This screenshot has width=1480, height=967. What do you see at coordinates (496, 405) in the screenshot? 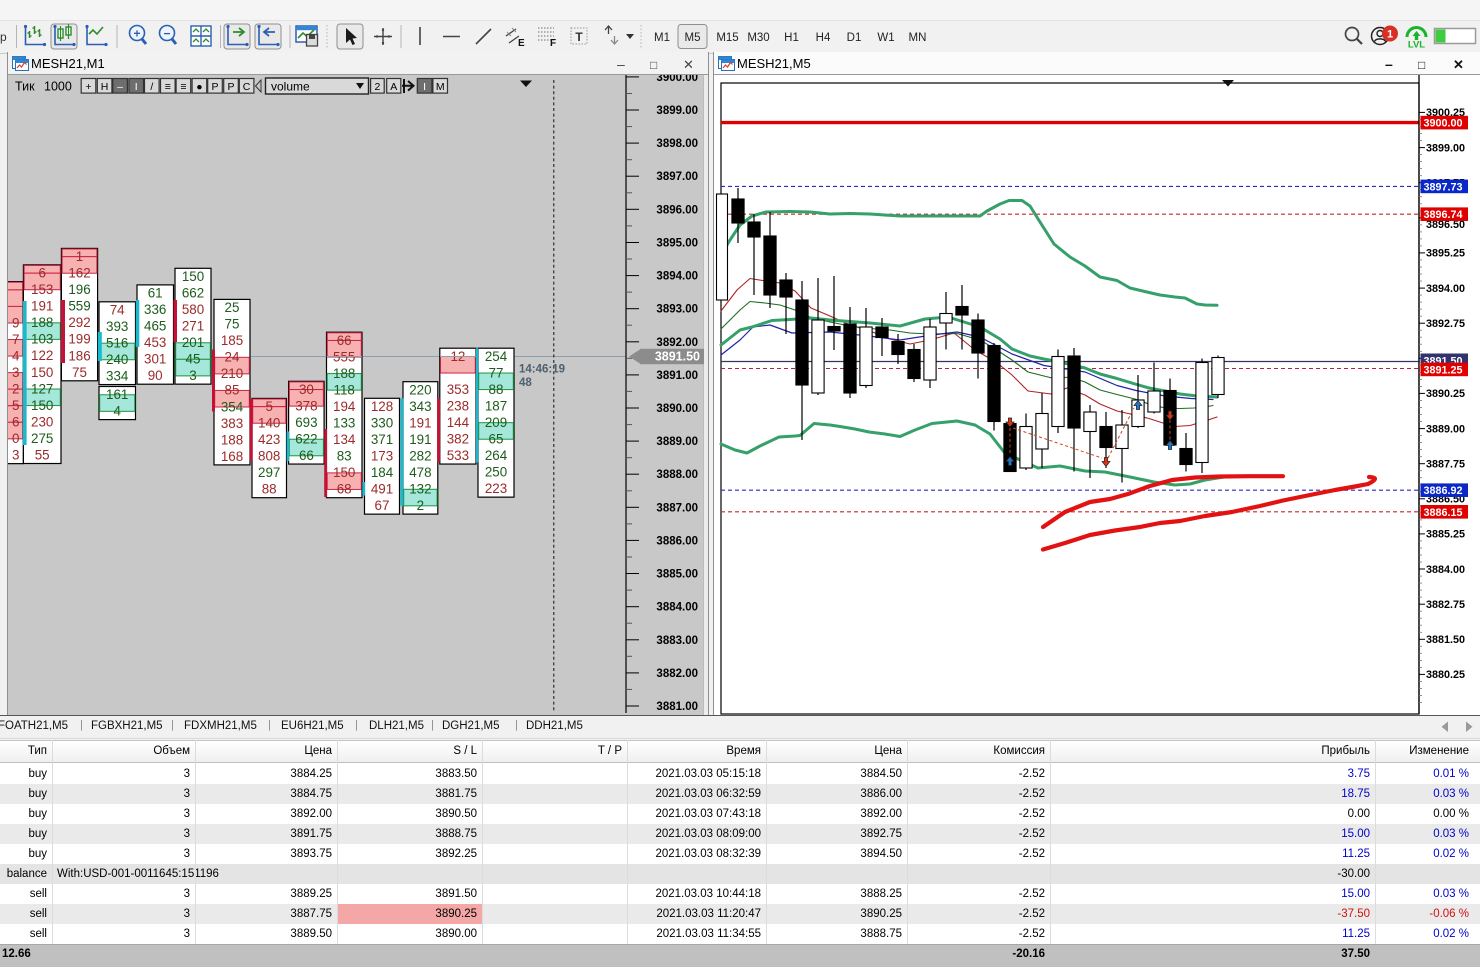
I see `svg-text: 187` at bounding box center [496, 405].